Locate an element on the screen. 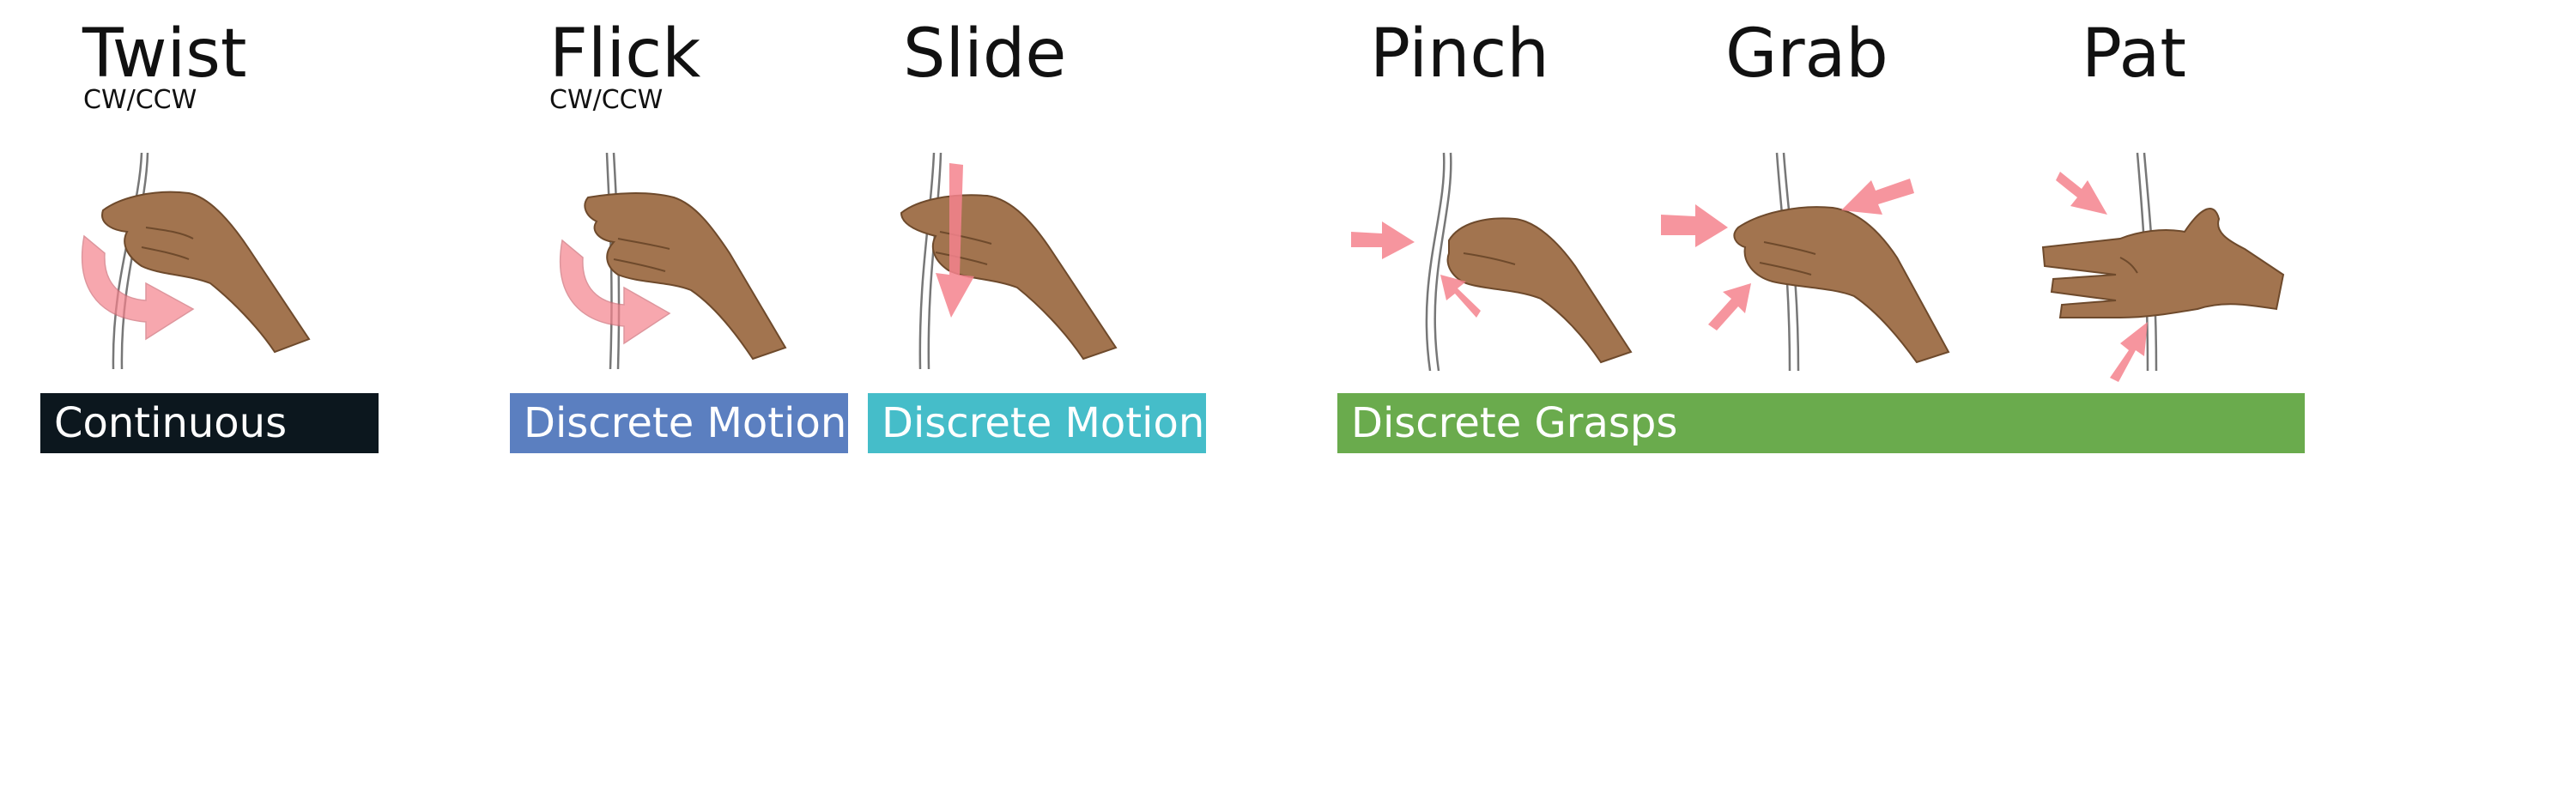  category-discrete-motion-slide: Discrete Motion is located at coordinates (1037, 423).